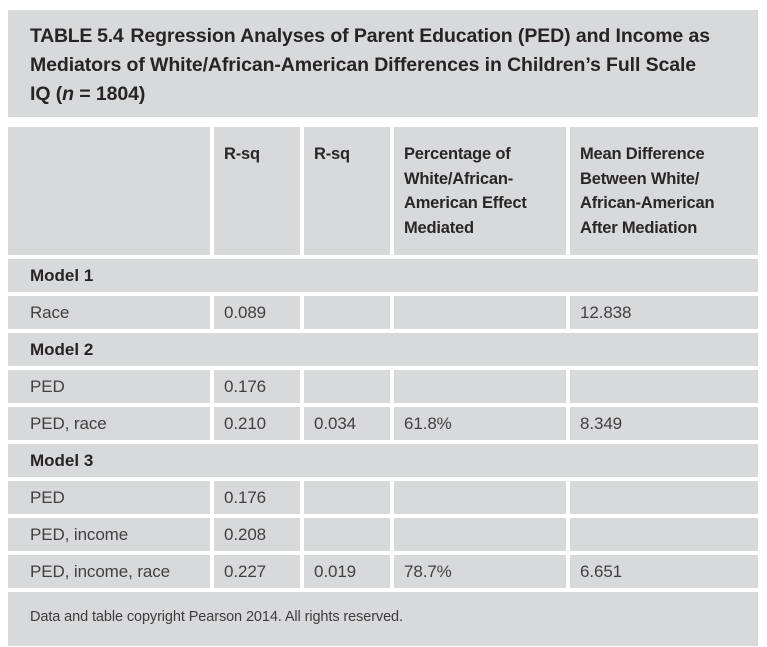  What do you see at coordinates (109, 571) in the screenshot?
I see `cell-label: PED, income, race` at bounding box center [109, 571].